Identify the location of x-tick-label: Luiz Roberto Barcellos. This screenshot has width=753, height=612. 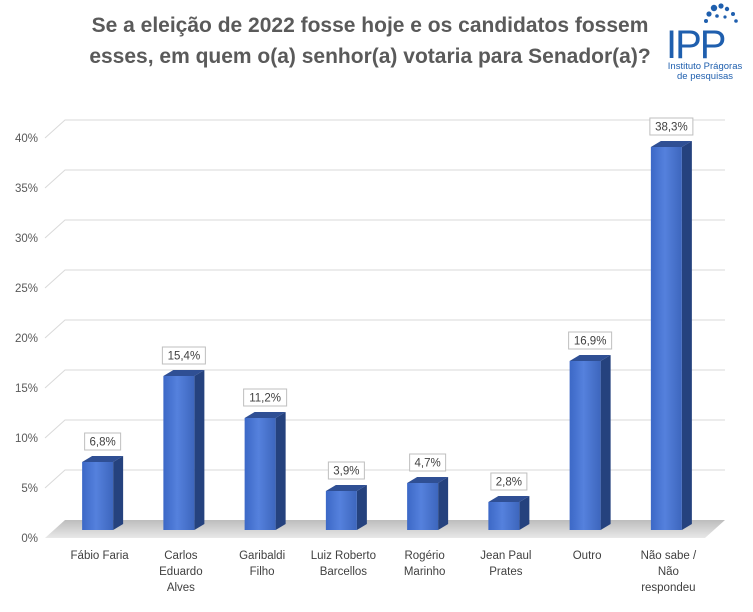
(343, 564).